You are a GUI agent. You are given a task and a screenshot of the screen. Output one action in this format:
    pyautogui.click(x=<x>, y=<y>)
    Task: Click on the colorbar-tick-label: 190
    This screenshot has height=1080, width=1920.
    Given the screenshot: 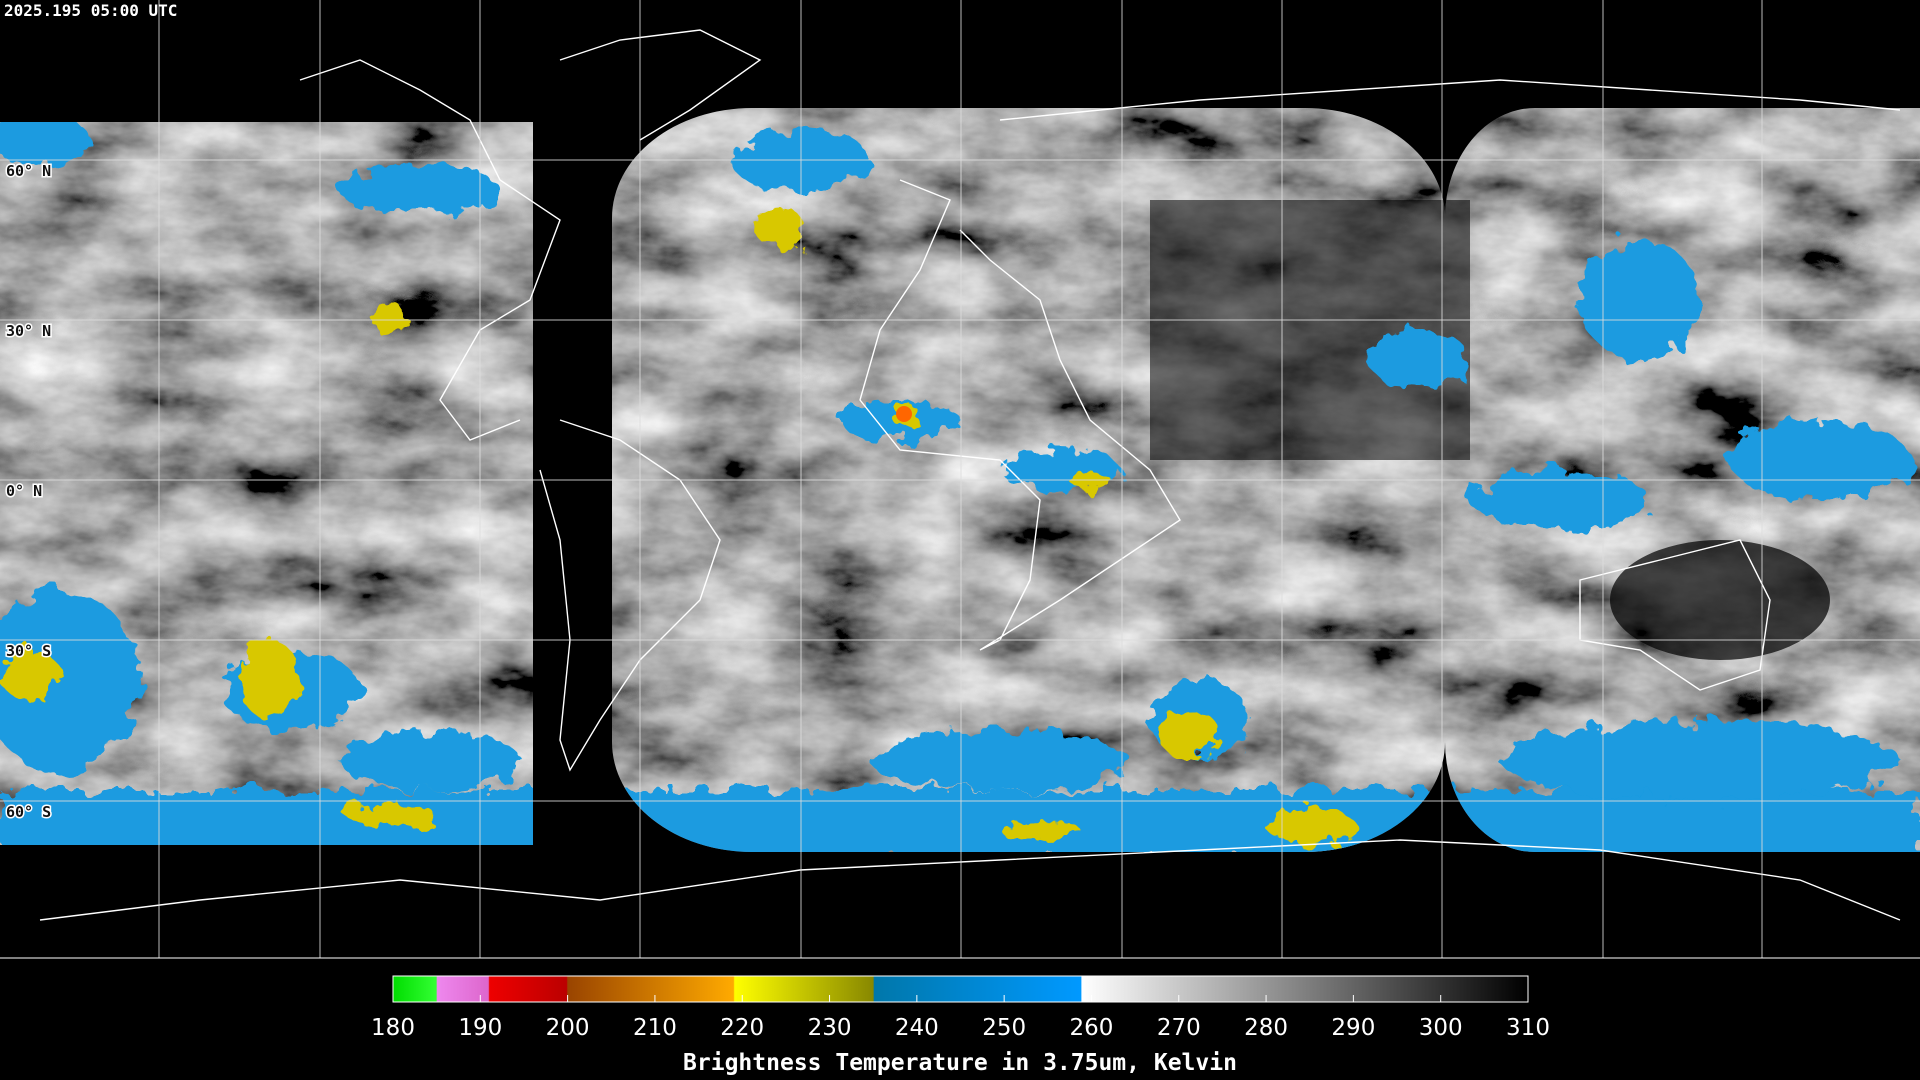 What is the action you would take?
    pyautogui.click(x=480, y=1028)
    